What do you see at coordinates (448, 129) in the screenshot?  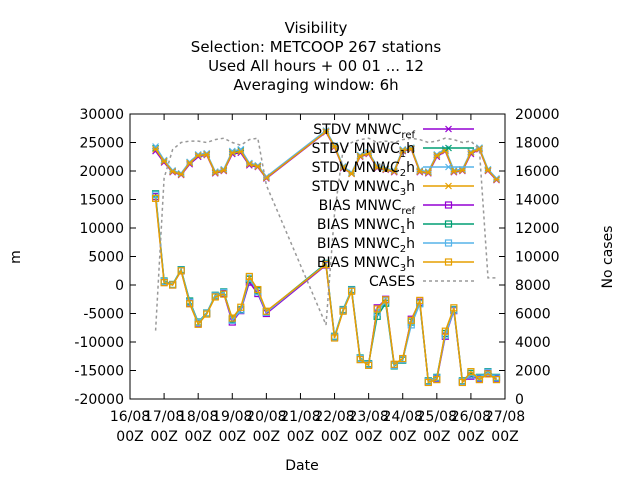 I see `legend-marker-stdv-mnwc-ref` at bounding box center [448, 129].